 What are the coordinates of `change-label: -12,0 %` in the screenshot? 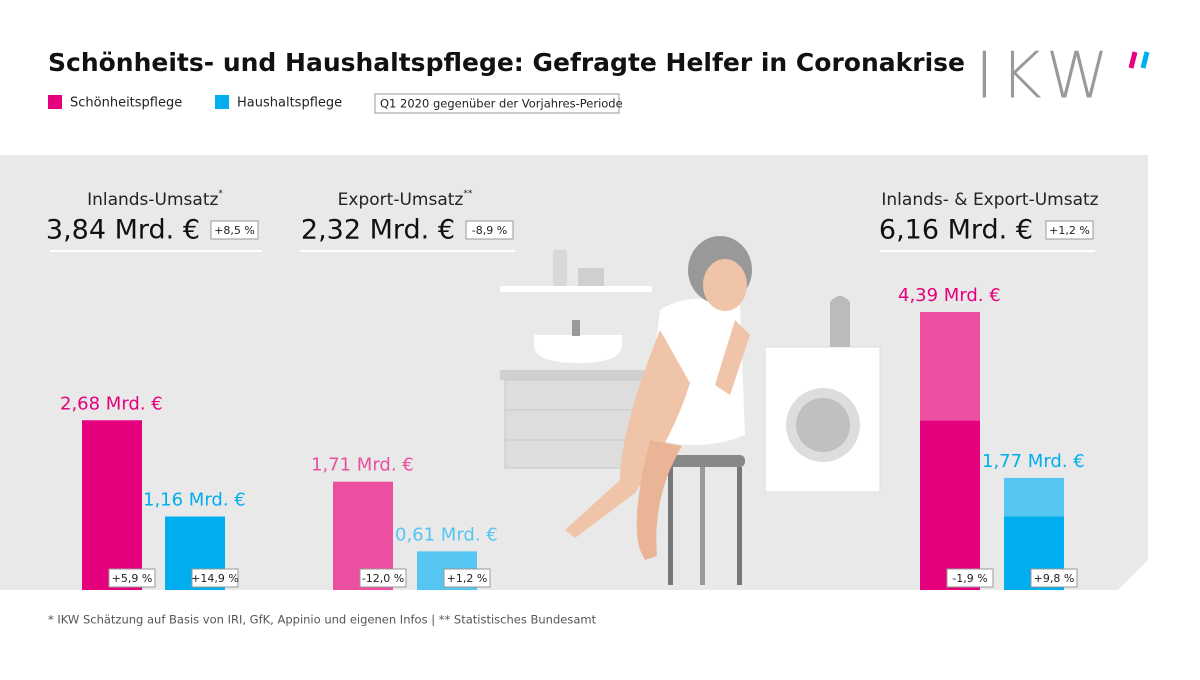 It's located at (383, 578).